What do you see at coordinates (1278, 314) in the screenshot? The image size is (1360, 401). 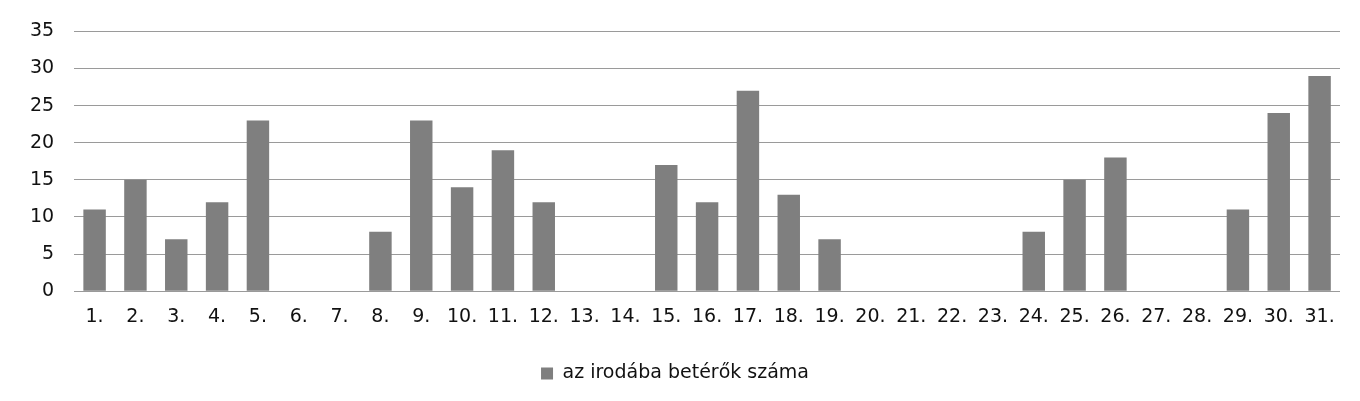 I see `x-tick-label: 30.` at bounding box center [1278, 314].